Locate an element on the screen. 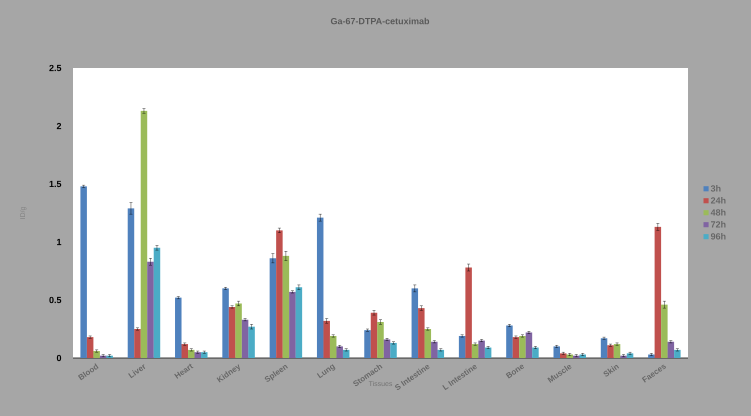  y-tick-label: 1 is located at coordinates (59, 242).